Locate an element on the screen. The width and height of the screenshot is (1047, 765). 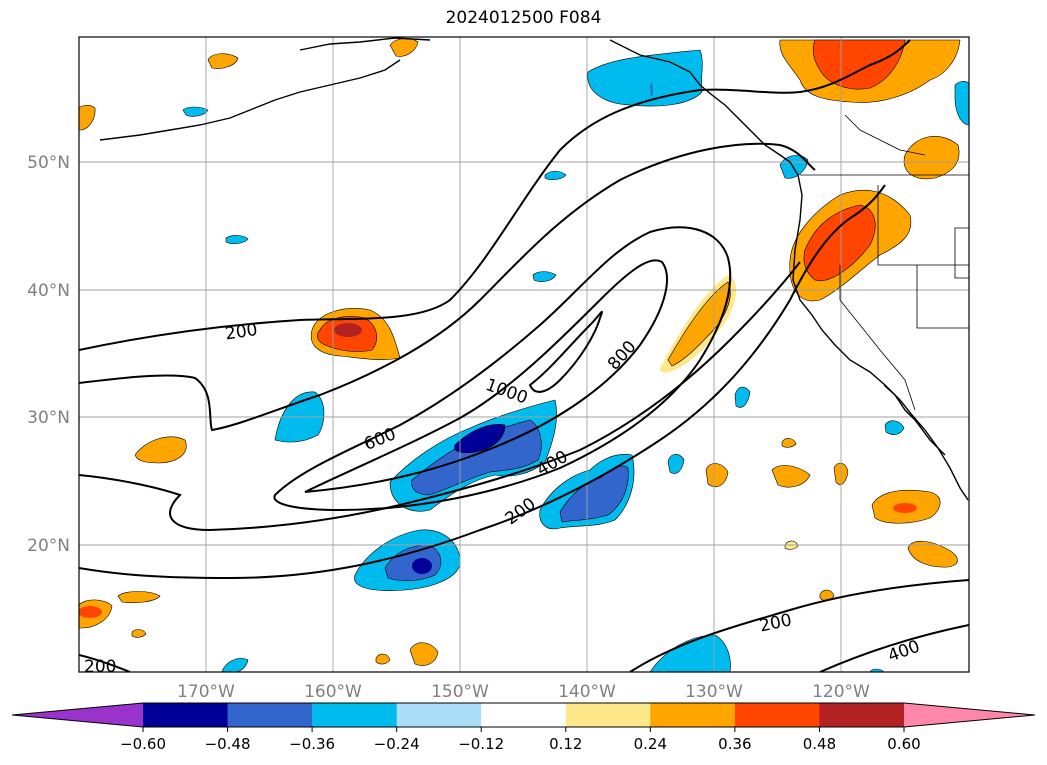
colorbar-tick-label: 0.36 is located at coordinates (734, 744).